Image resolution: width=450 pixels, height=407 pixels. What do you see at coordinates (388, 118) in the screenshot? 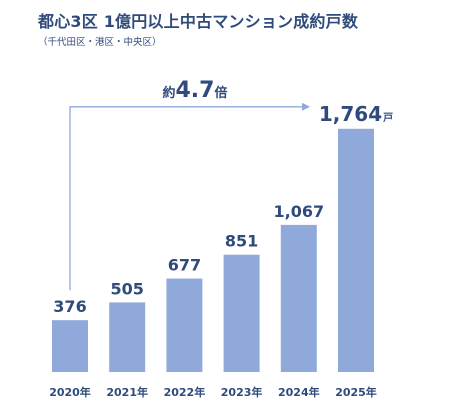
I see `value-unit-label: 戸` at bounding box center [388, 118].